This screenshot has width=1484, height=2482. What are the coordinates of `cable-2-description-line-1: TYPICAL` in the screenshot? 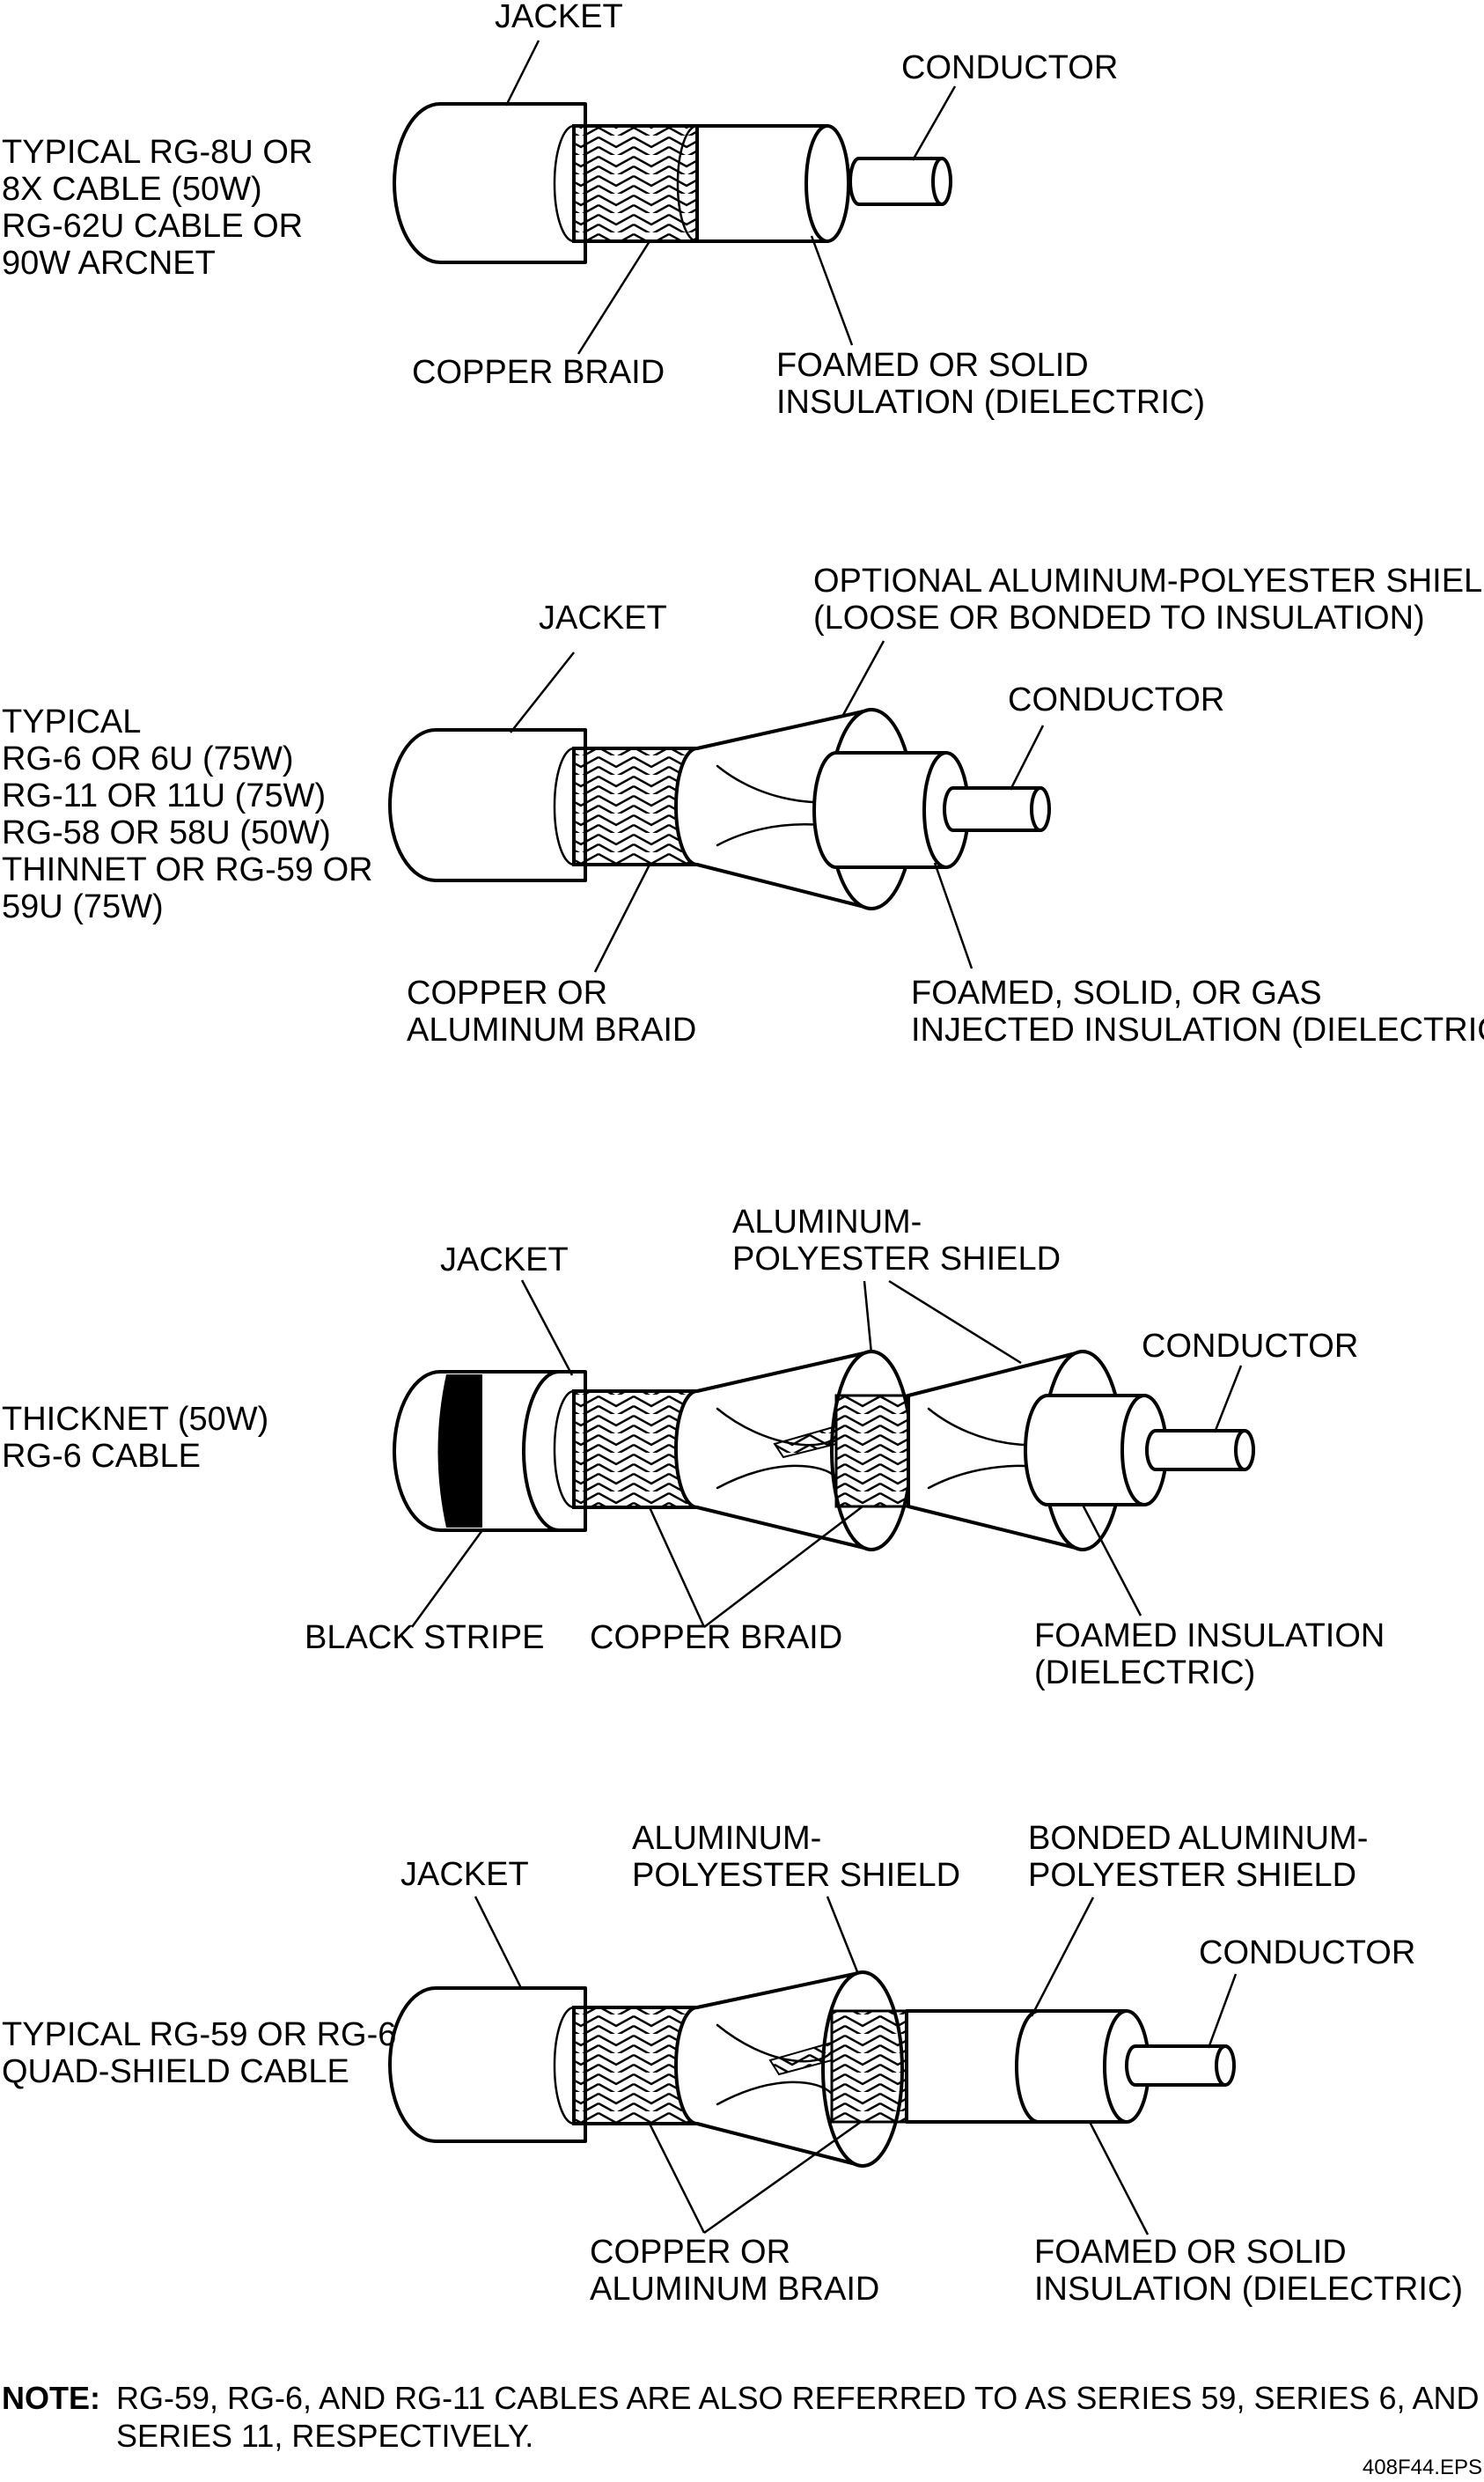 It's located at (71, 722).